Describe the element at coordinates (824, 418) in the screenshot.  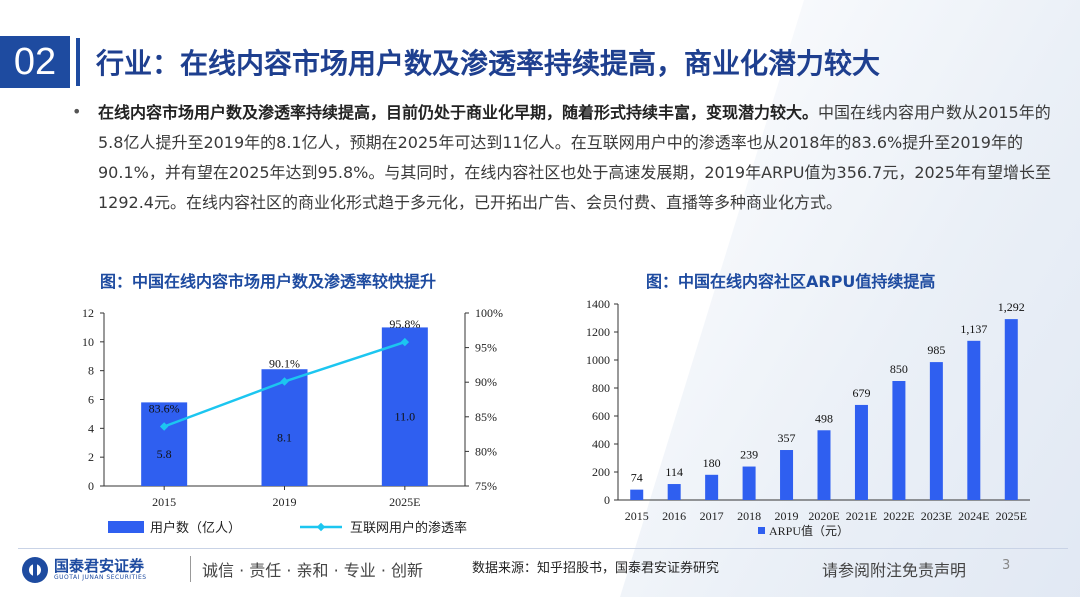
I see `chart2-bar-label: 498` at that location.